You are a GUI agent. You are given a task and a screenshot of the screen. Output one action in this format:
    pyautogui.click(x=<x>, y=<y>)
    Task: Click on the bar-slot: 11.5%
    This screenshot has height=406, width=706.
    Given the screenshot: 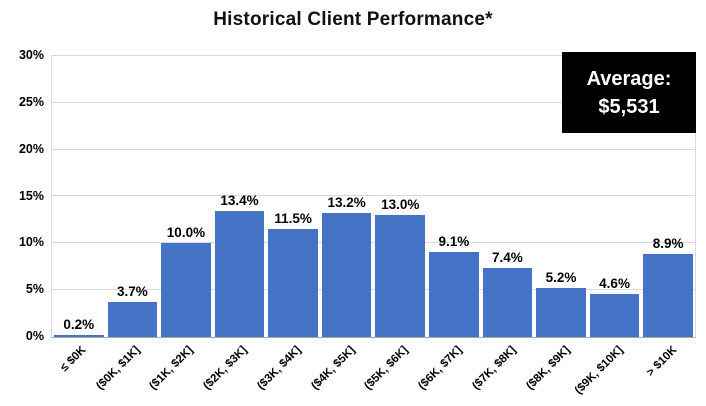 What is the action you would take?
    pyautogui.click(x=293, y=196)
    